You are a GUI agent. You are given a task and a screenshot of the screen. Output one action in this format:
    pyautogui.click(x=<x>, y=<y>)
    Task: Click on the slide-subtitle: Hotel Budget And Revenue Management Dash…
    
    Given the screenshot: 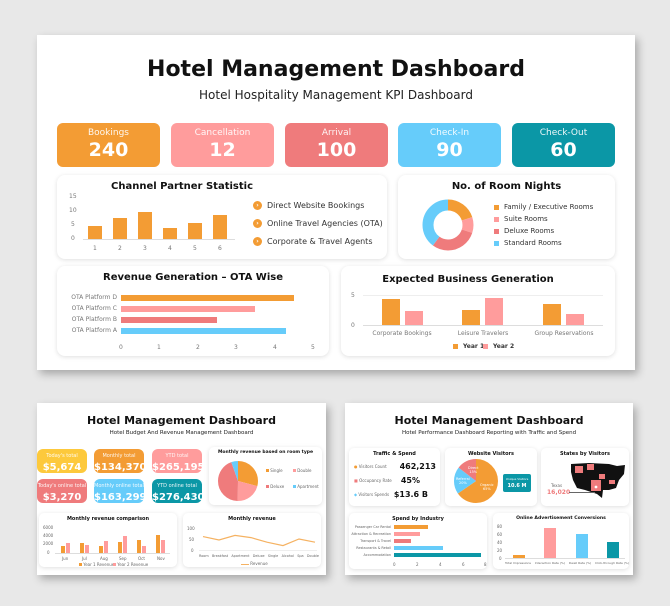 What is the action you would take?
    pyautogui.click(x=181, y=433)
    